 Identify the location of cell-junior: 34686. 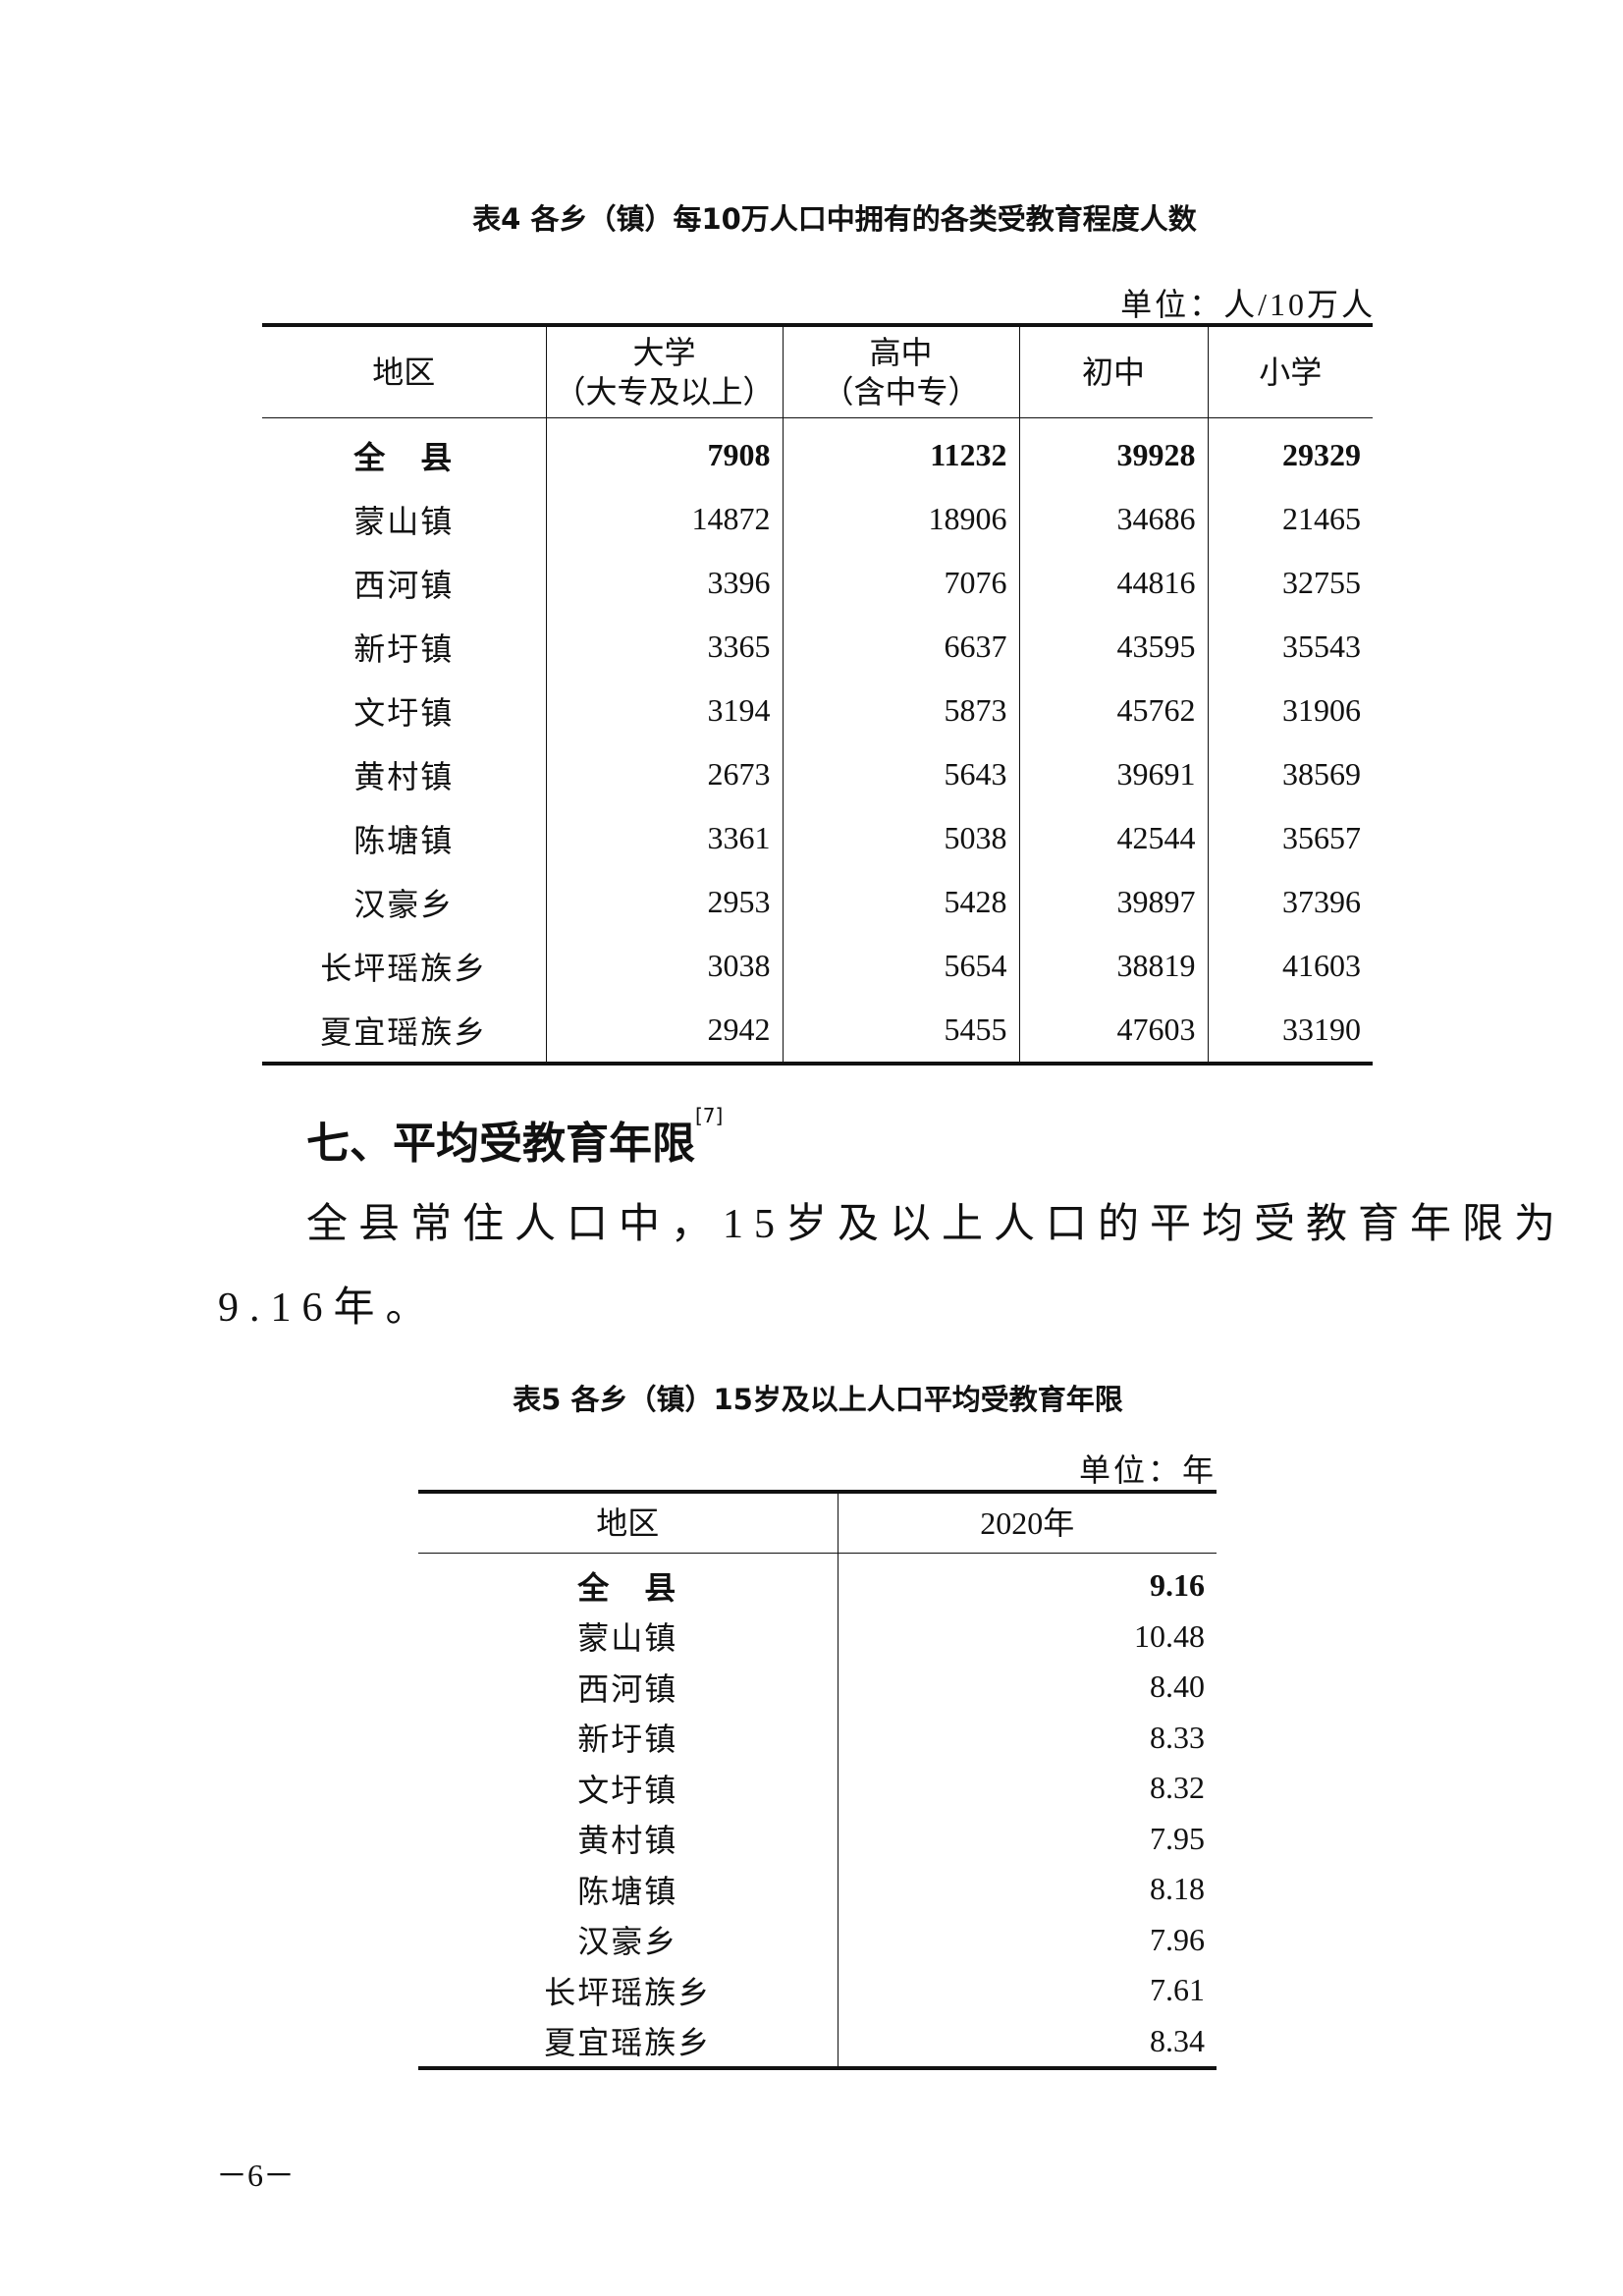
(1113, 519).